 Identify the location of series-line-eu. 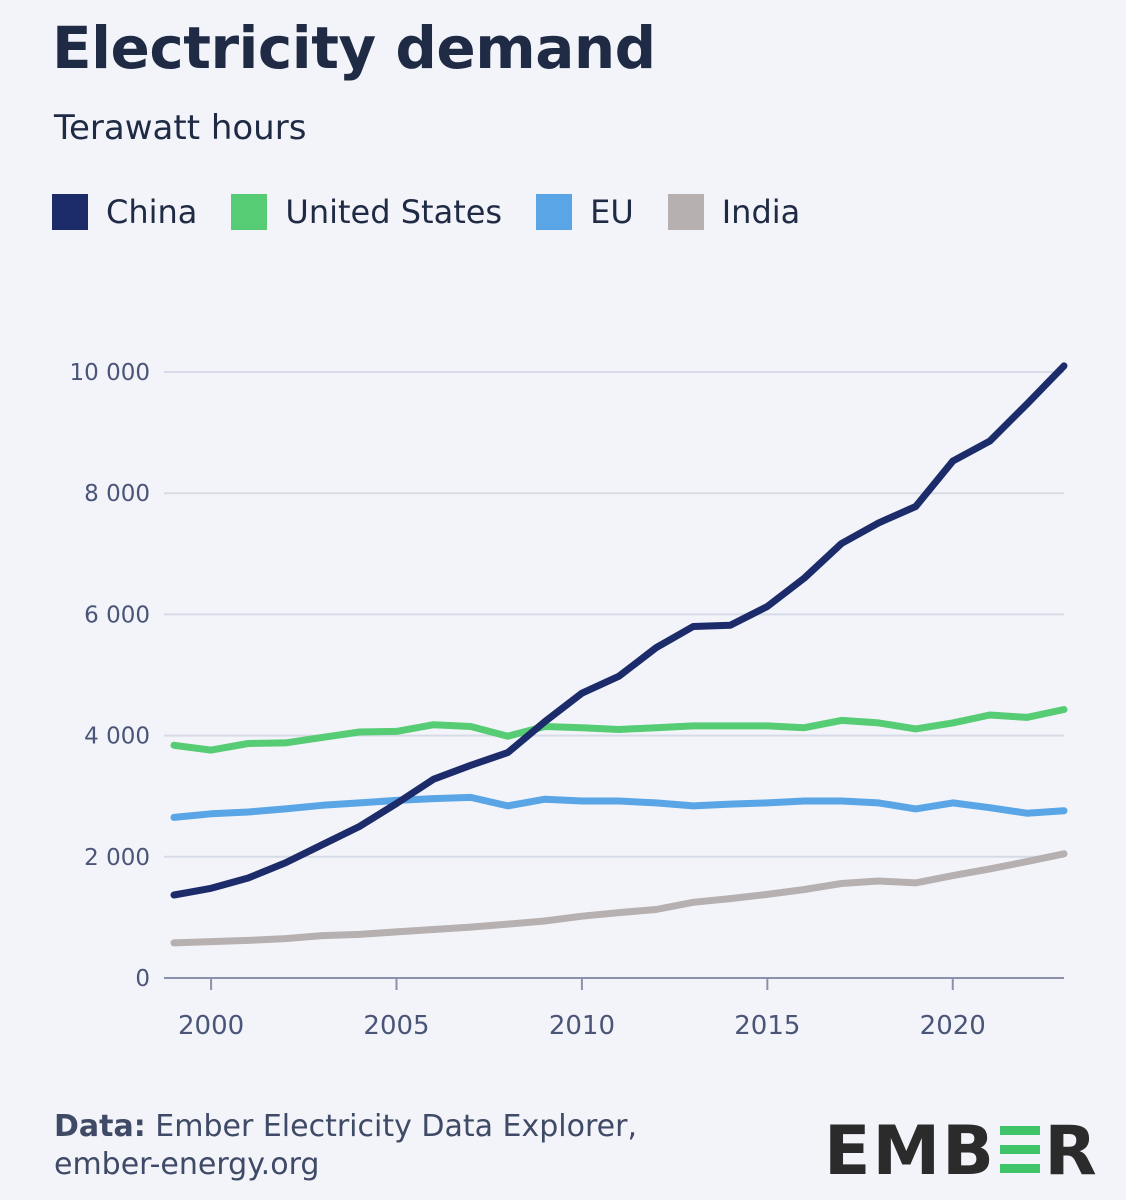
(619, 807).